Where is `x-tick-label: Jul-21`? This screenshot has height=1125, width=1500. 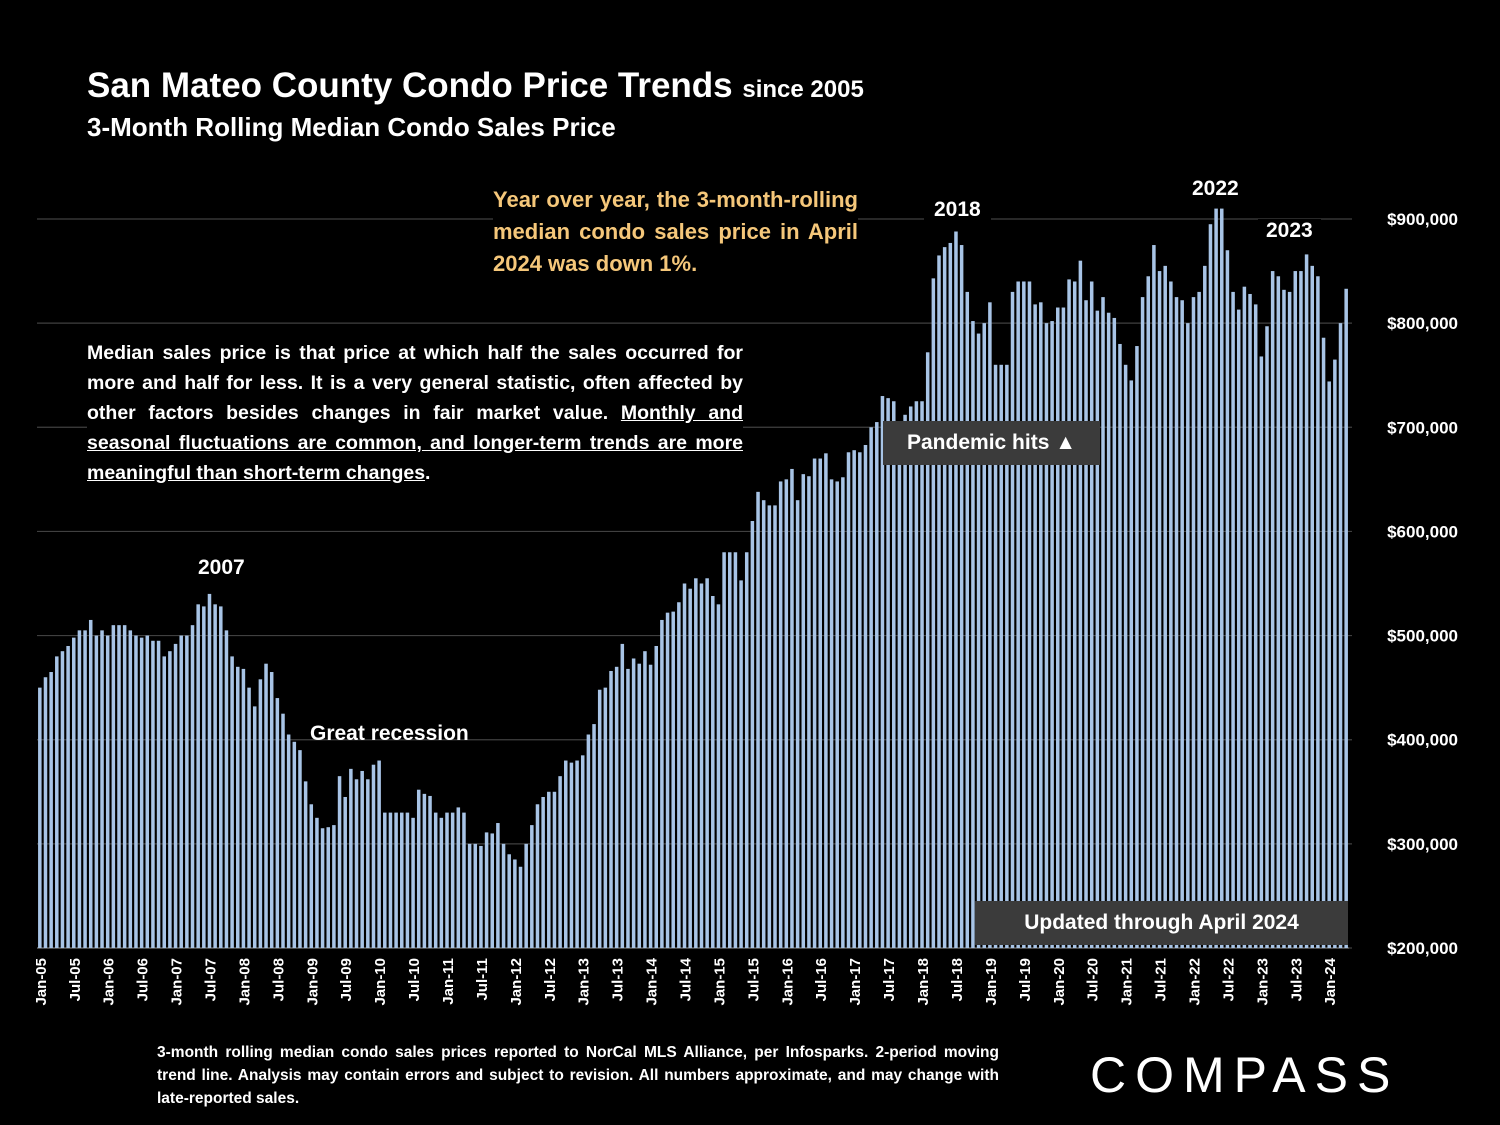
x-tick-label: Jul-21 is located at coordinates (1161, 979).